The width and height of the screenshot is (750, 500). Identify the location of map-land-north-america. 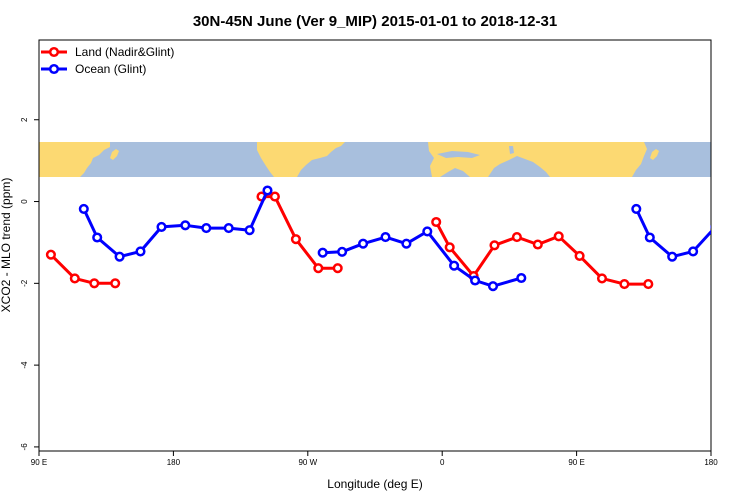
(301, 159).